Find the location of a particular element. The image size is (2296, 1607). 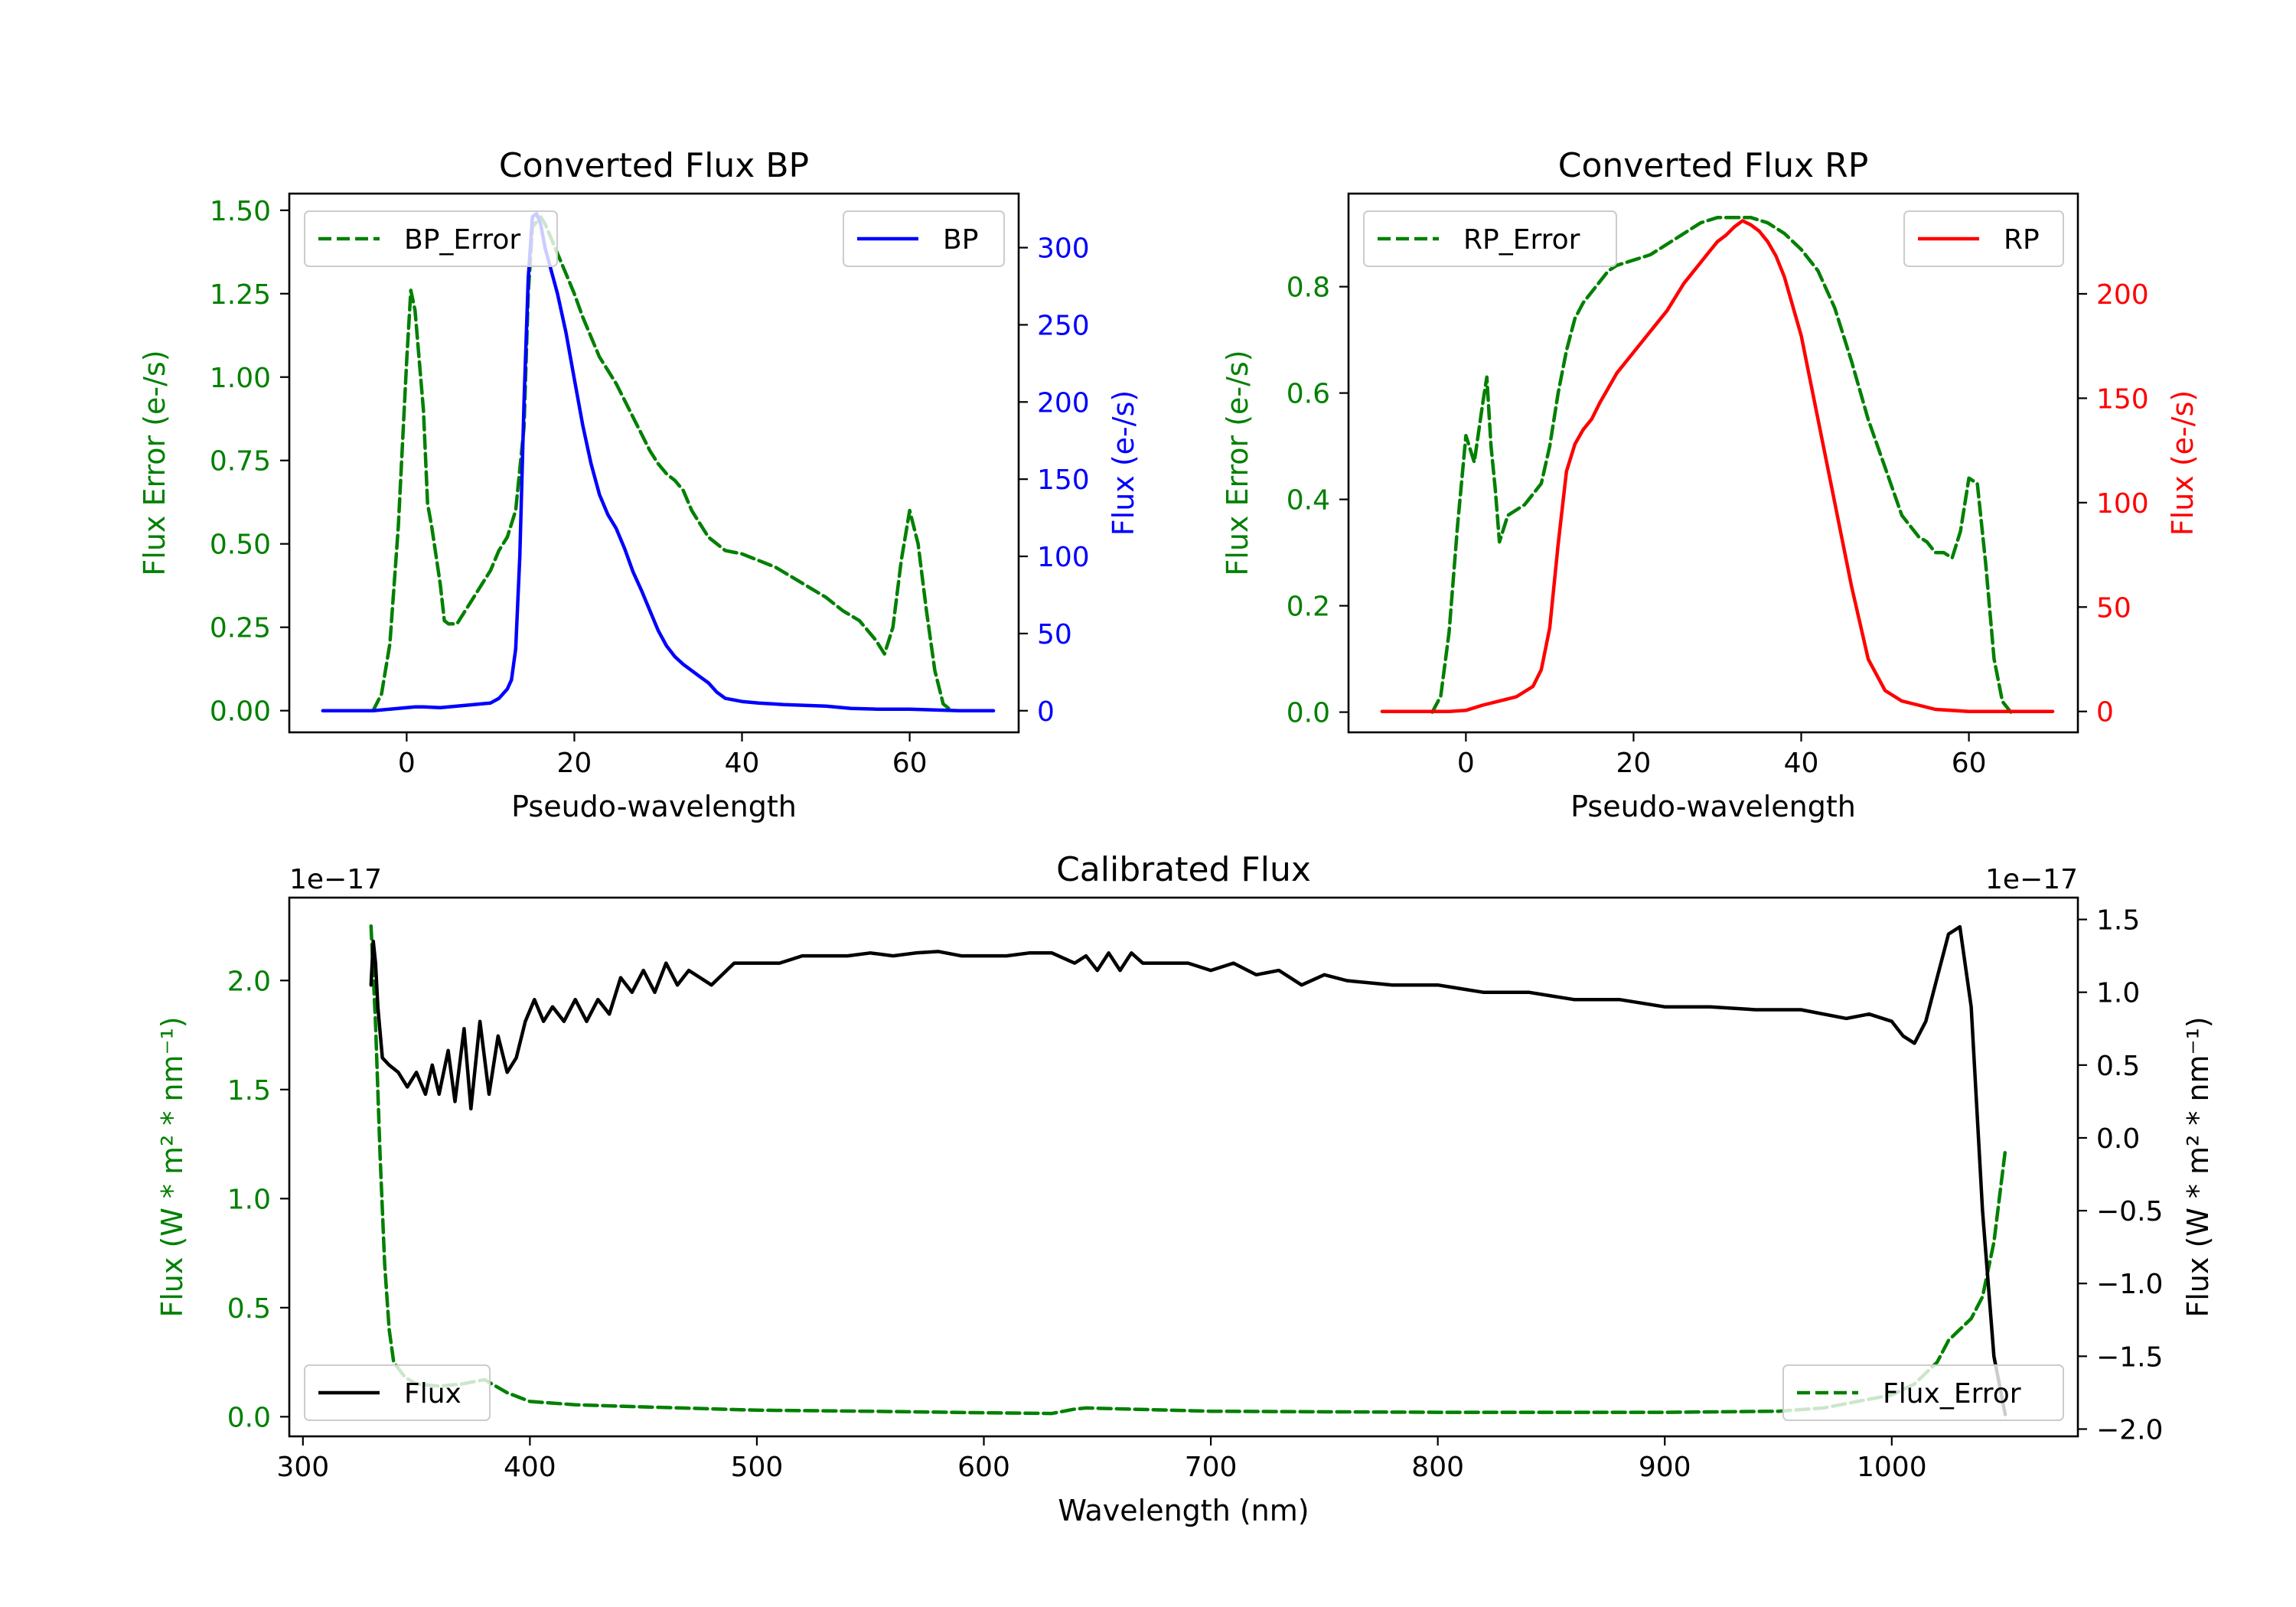

legend-left: Flux is located at coordinates (397, 1392).